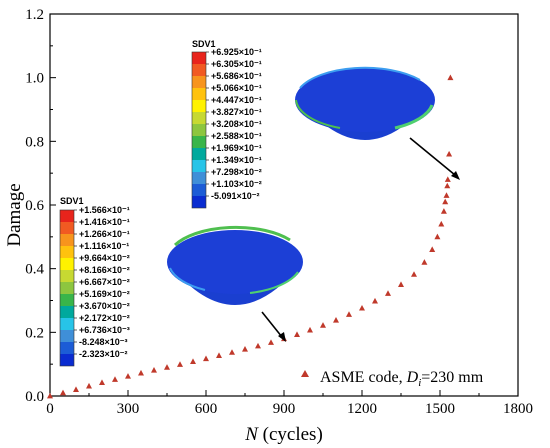 The image size is (550, 448). Describe the element at coordinates (236, 52) in the screenshot. I see `color-bar-value: +6.925×10⁻¹` at that location.